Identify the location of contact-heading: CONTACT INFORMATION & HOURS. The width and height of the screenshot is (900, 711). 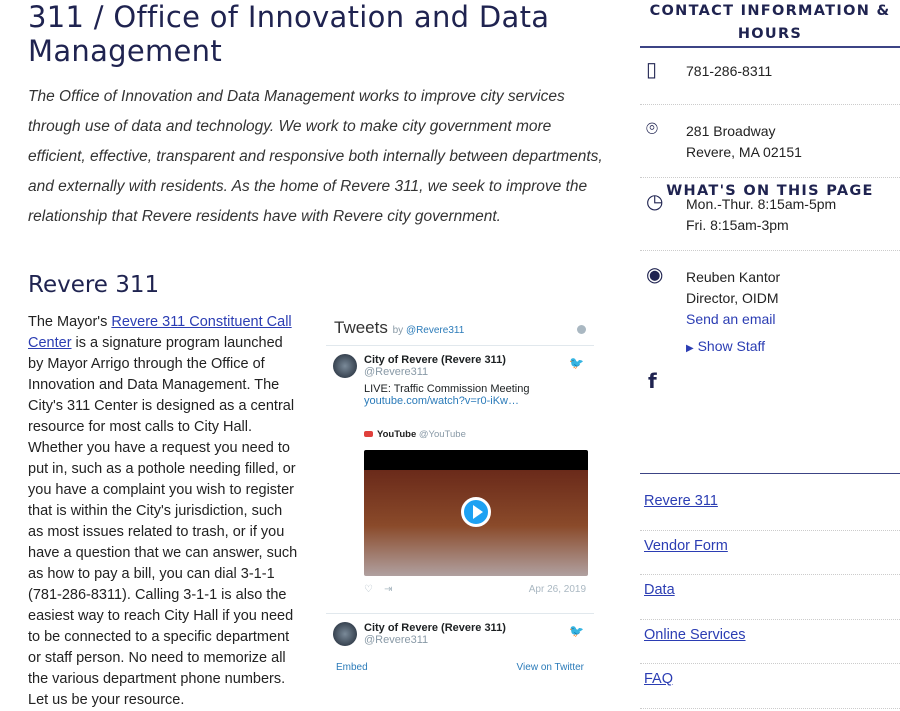
(770, 22).